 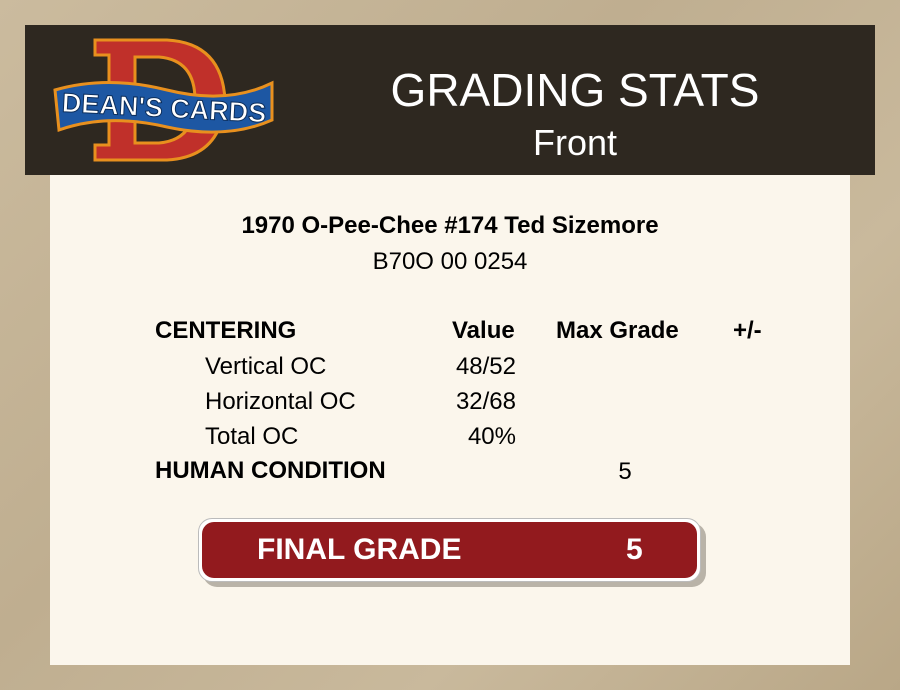 What do you see at coordinates (625, 471) in the screenshot?
I see `human-condition-max-grade: 5` at bounding box center [625, 471].